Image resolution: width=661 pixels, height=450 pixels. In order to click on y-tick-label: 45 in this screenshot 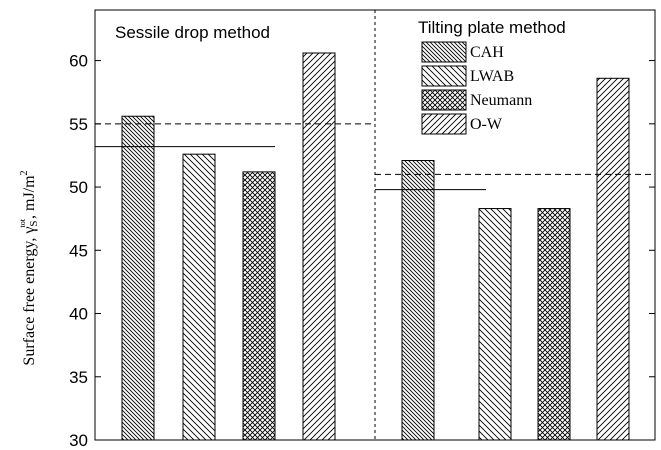, I will do `click(78, 250)`.